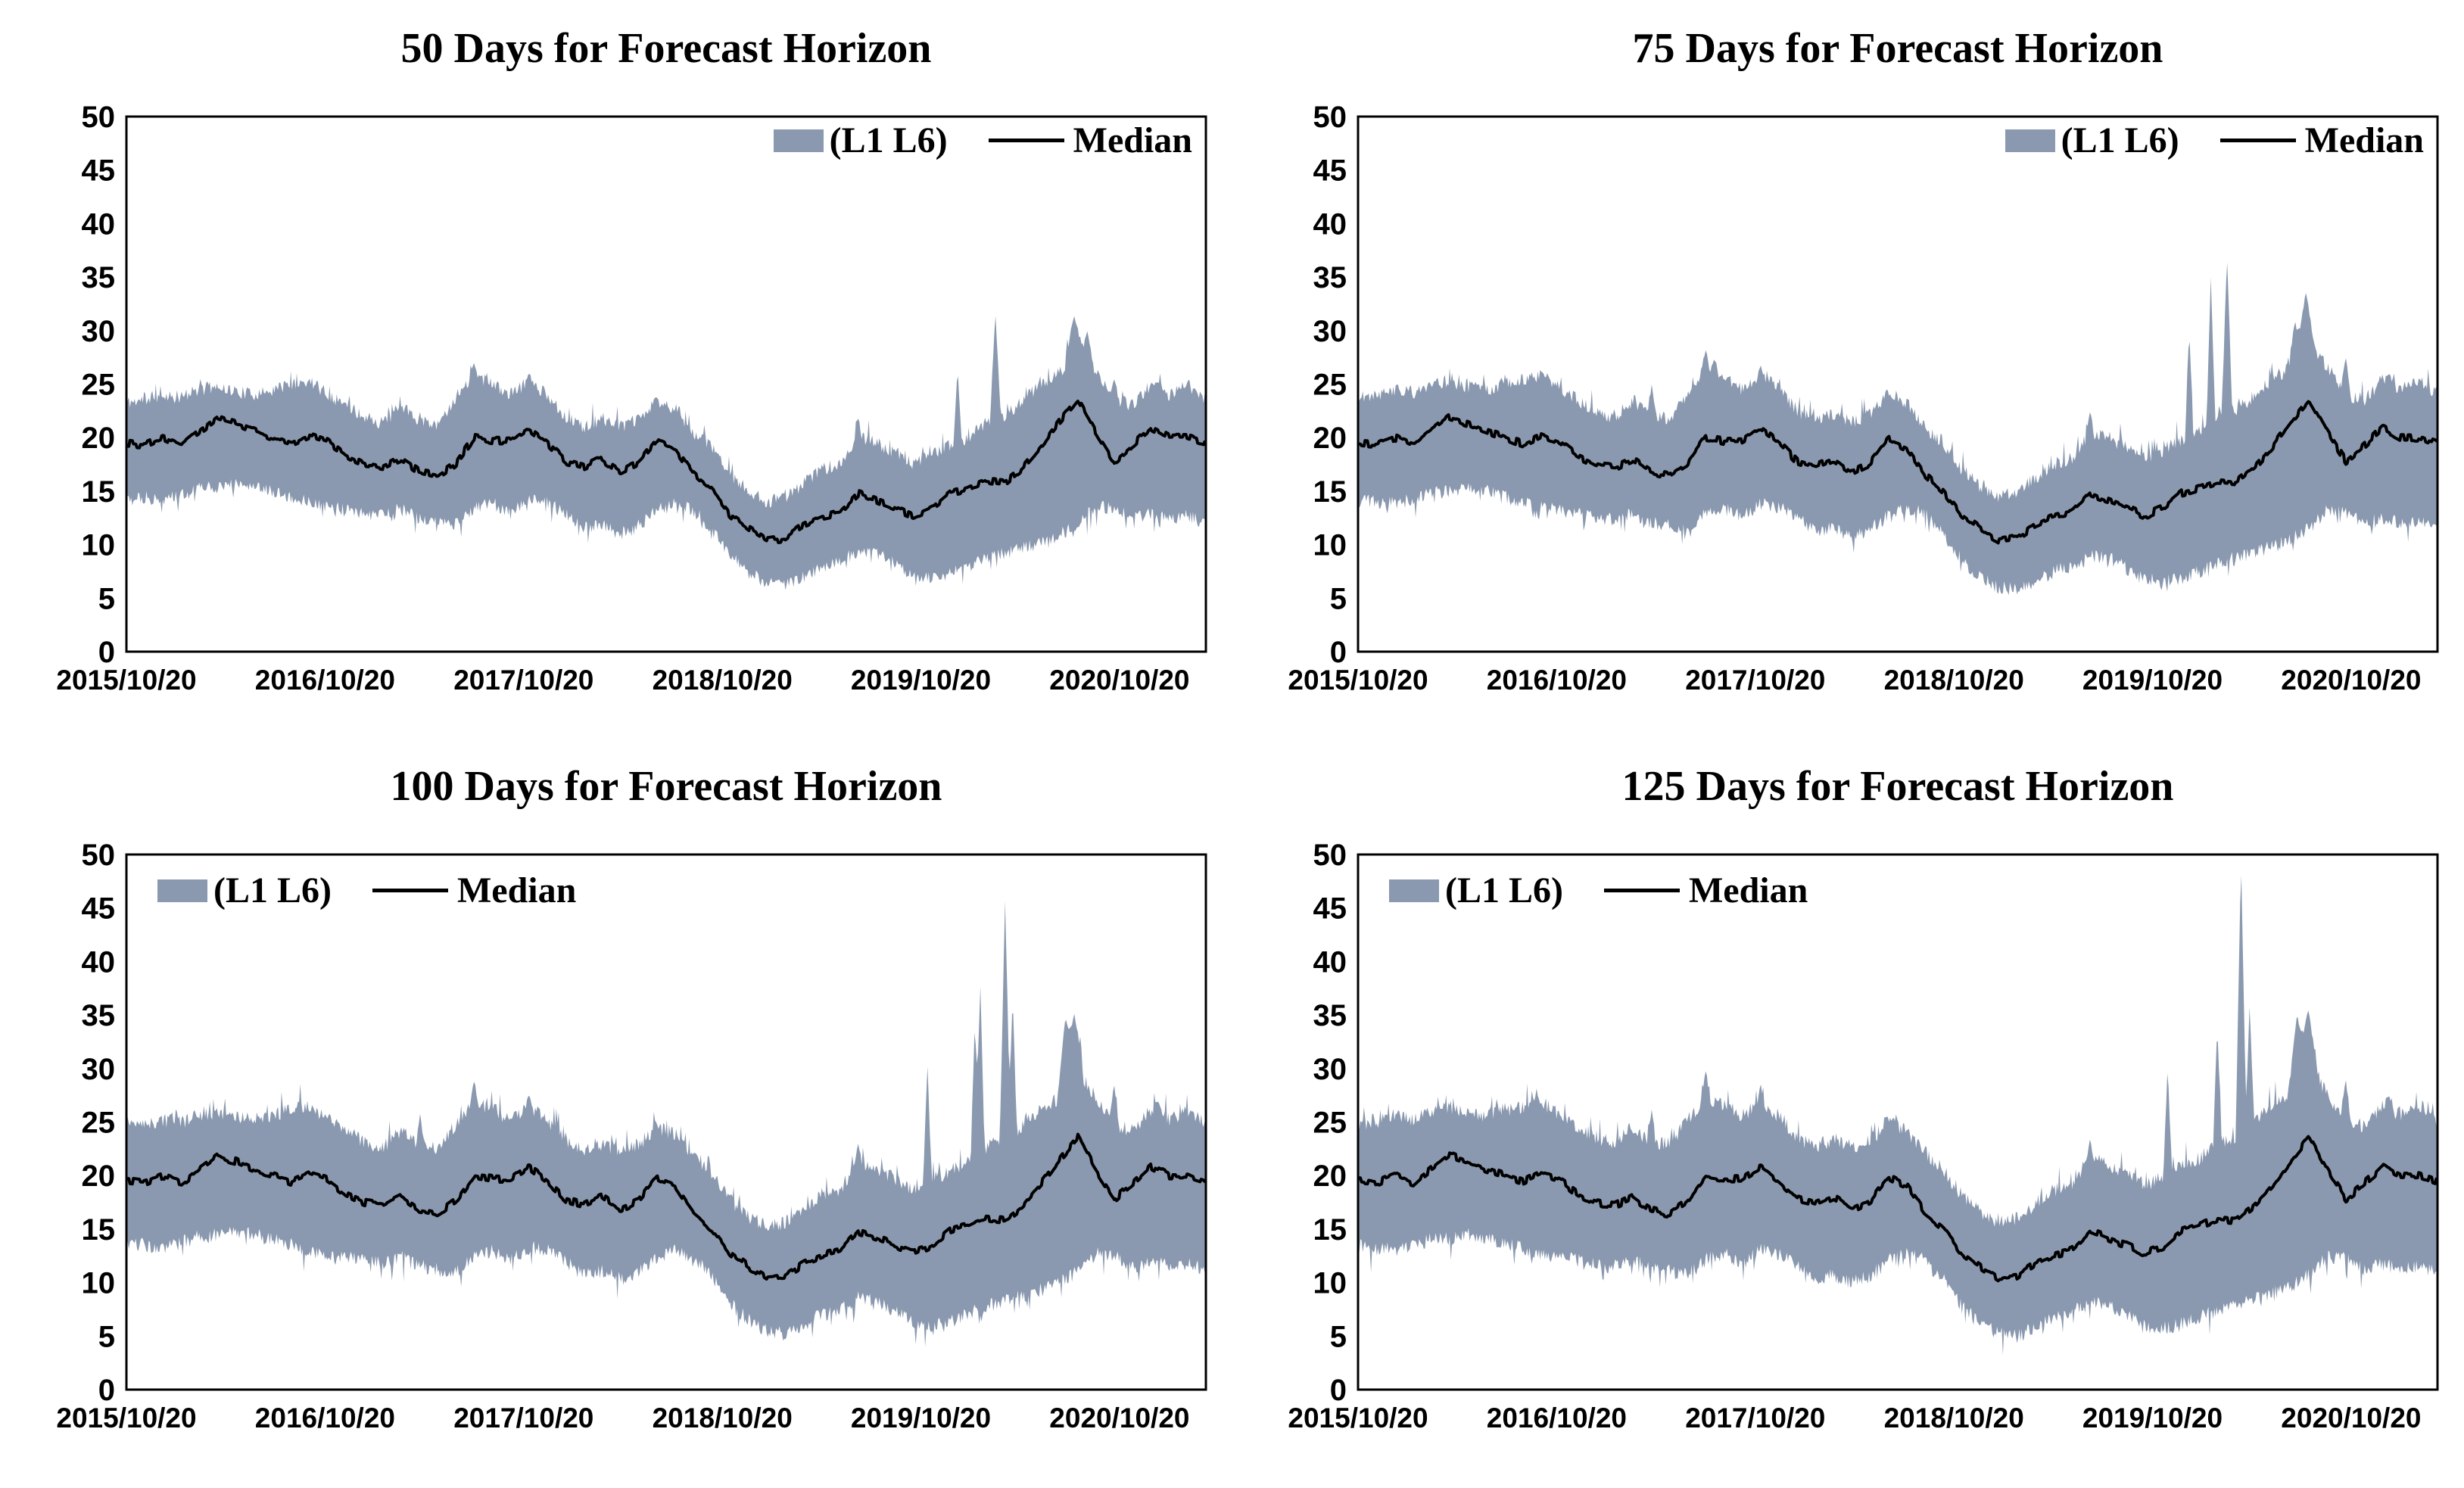  Describe the element at coordinates (366, 891) in the screenshot. I see `legend-100-days: (L1 L6) Median` at that location.